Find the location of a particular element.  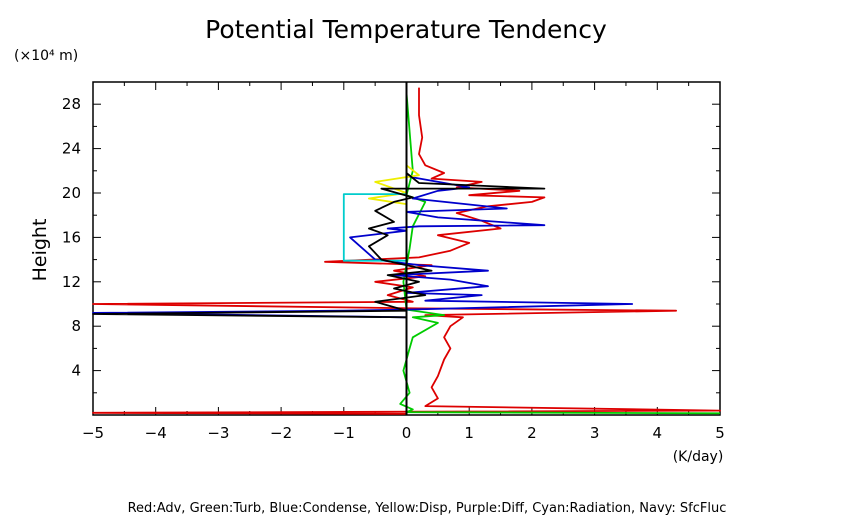

series-line-radiation is located at coordinates (374, 227).